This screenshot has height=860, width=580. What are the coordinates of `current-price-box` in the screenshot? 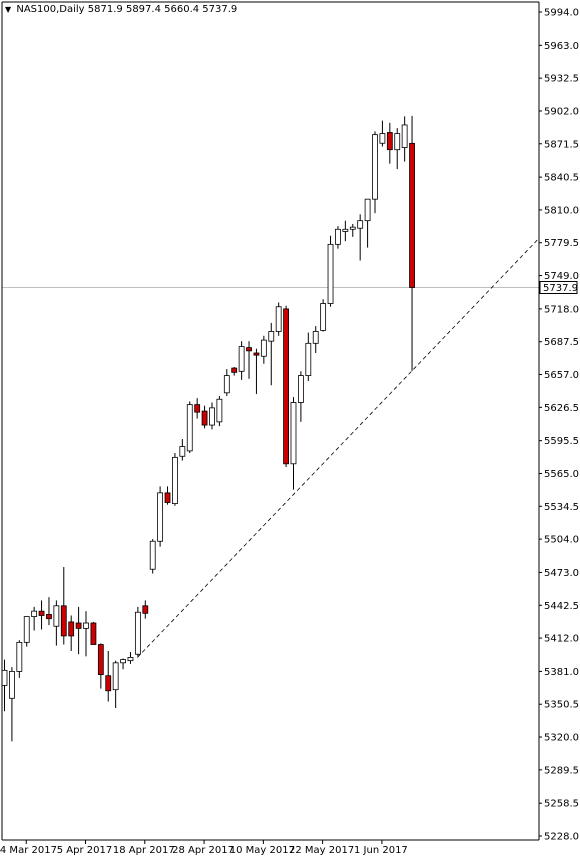 It's located at (558, 287).